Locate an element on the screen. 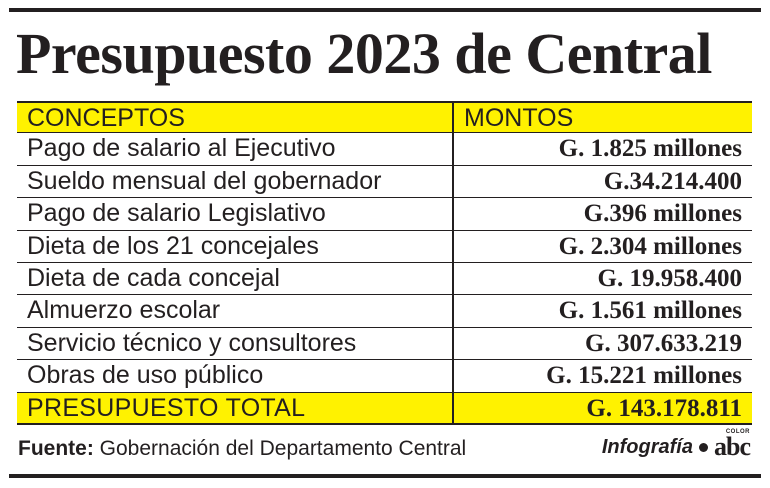  abc-logo: abc COLOR is located at coordinates (732, 445).